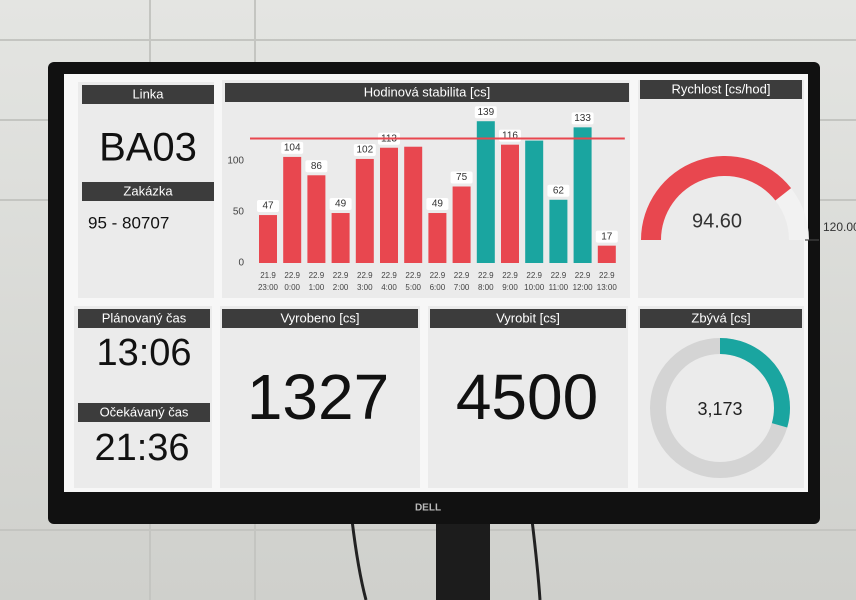 Image resolution: width=856 pixels, height=600 pixels. I want to click on panel-value: 1327, so click(318, 397).